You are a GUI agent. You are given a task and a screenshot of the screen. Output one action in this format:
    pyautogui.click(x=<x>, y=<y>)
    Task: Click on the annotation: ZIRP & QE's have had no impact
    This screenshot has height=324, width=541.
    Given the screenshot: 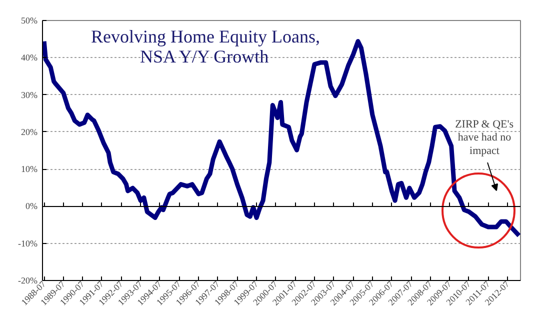 What is the action you would take?
    pyautogui.click(x=484, y=137)
    